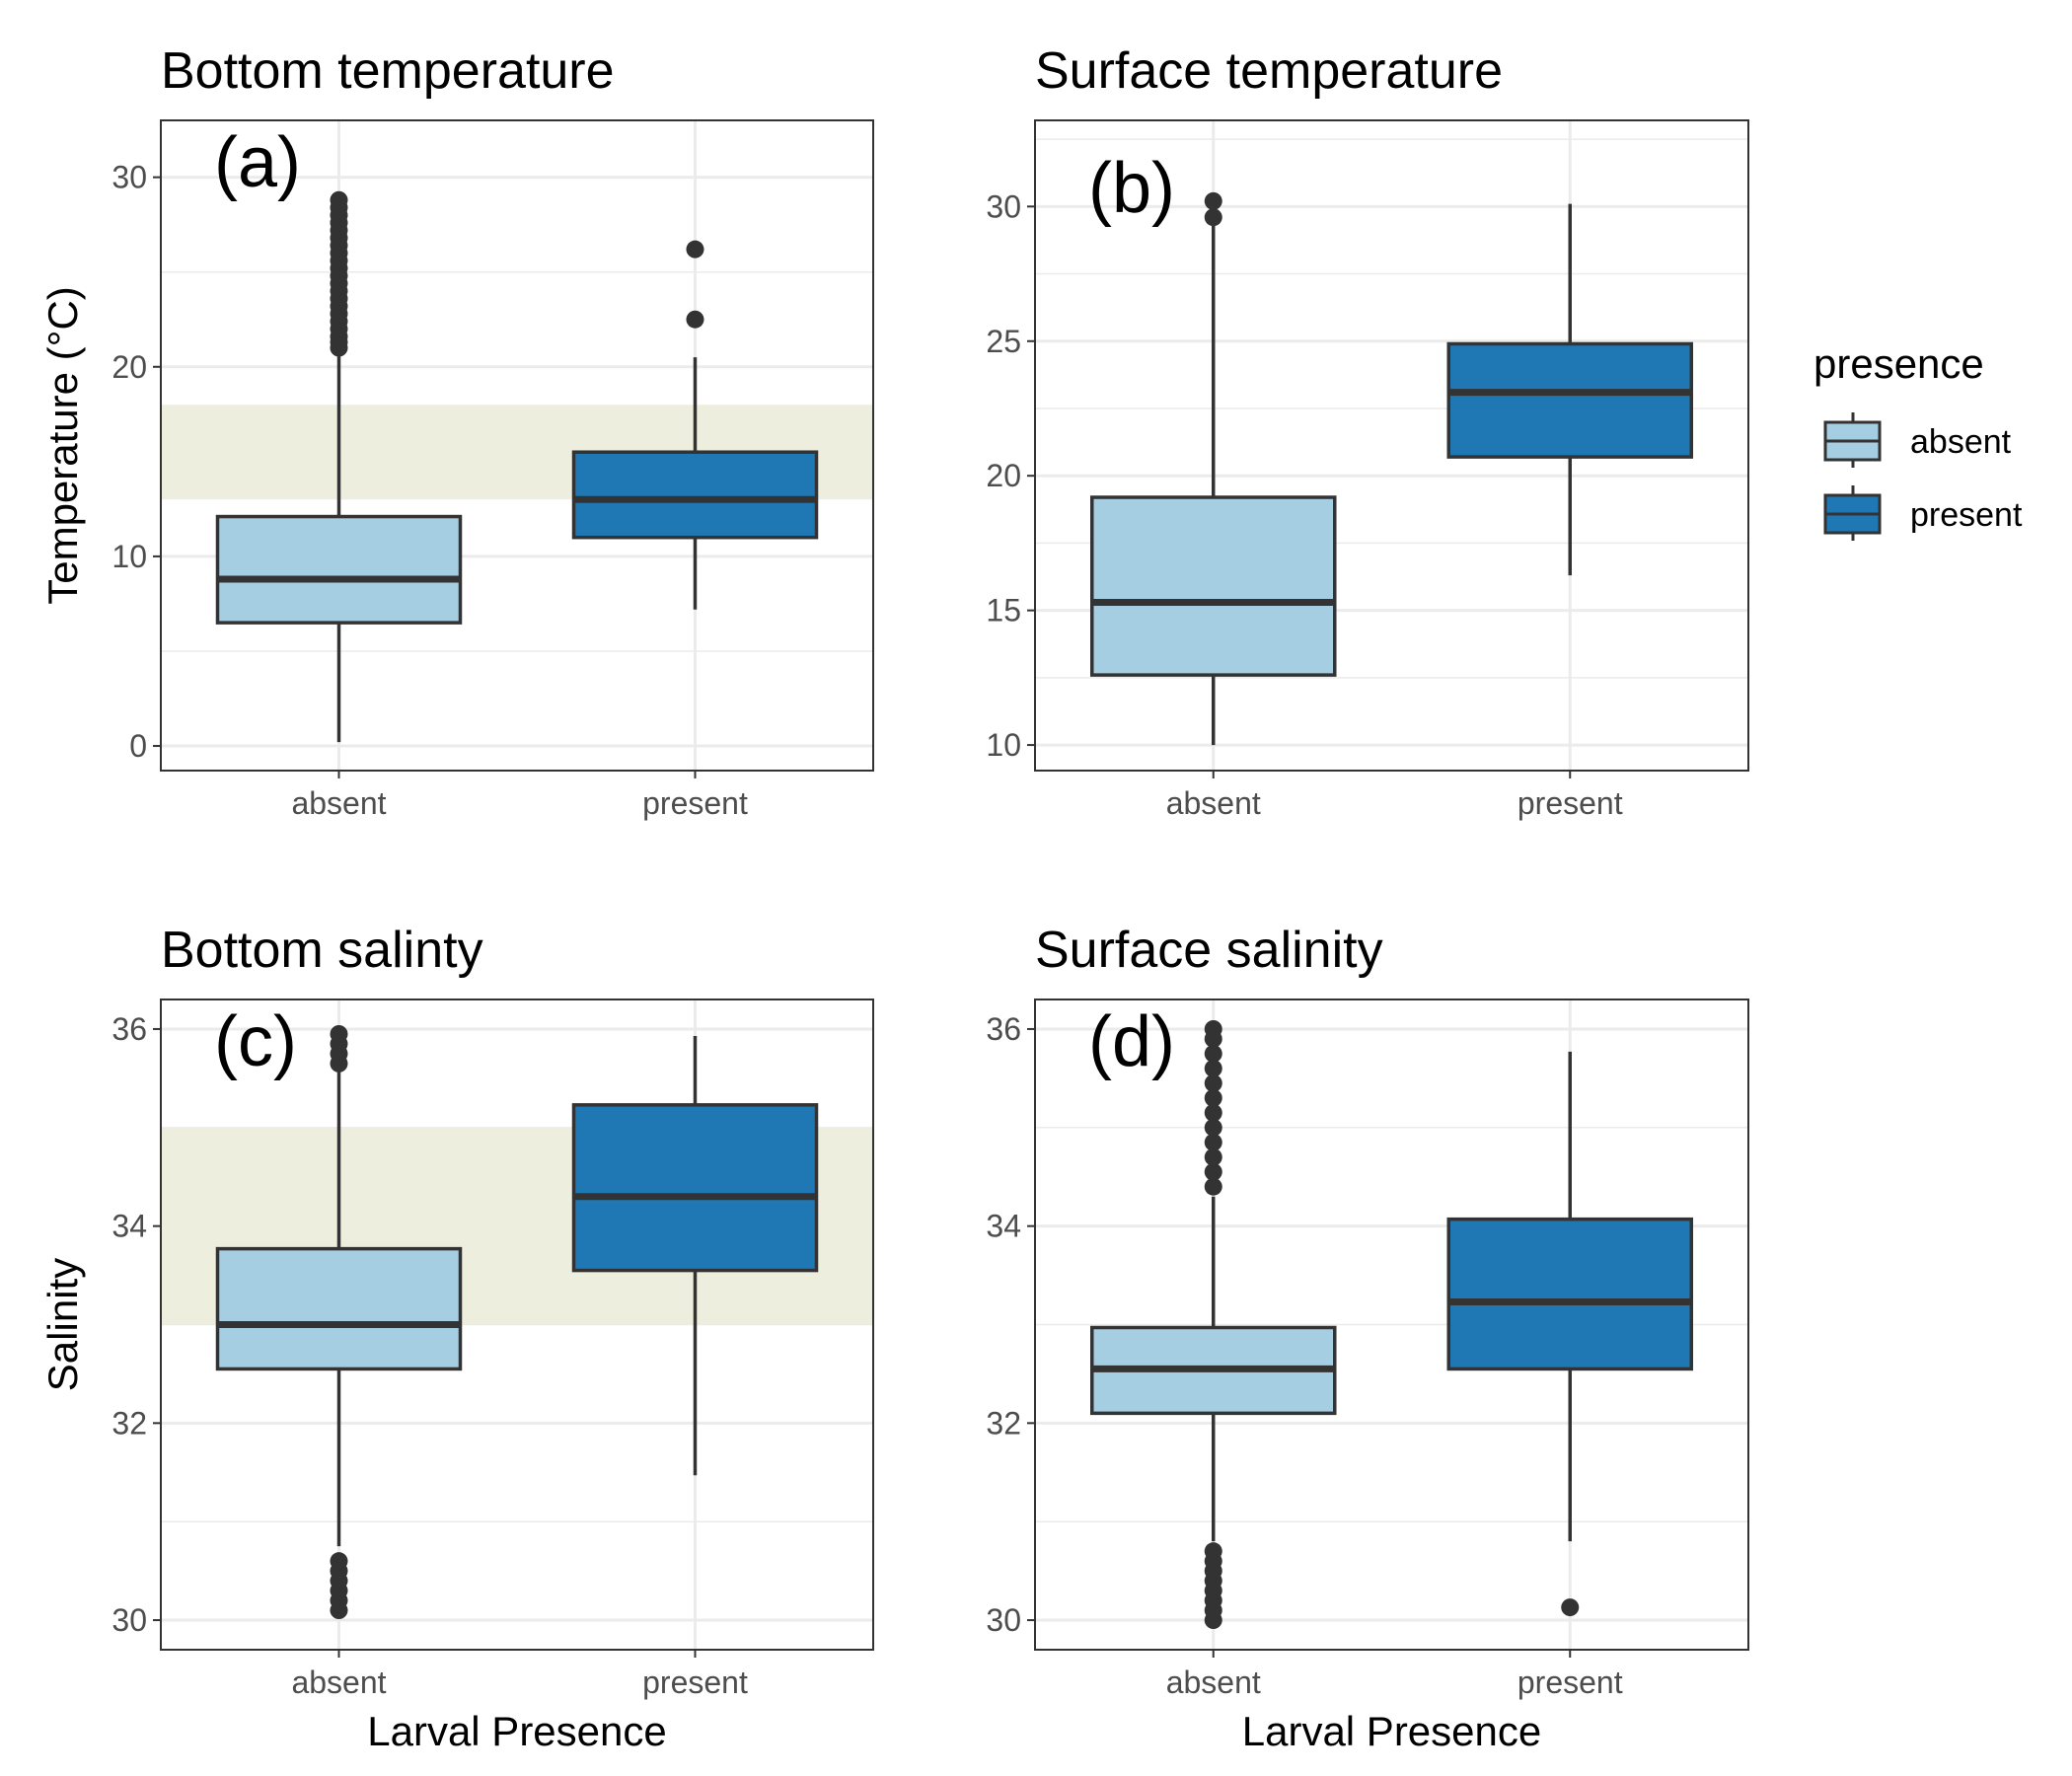 The width and height of the screenshot is (2072, 1776). I want to click on panel-0-y-tick-label: 10, so click(129, 557).